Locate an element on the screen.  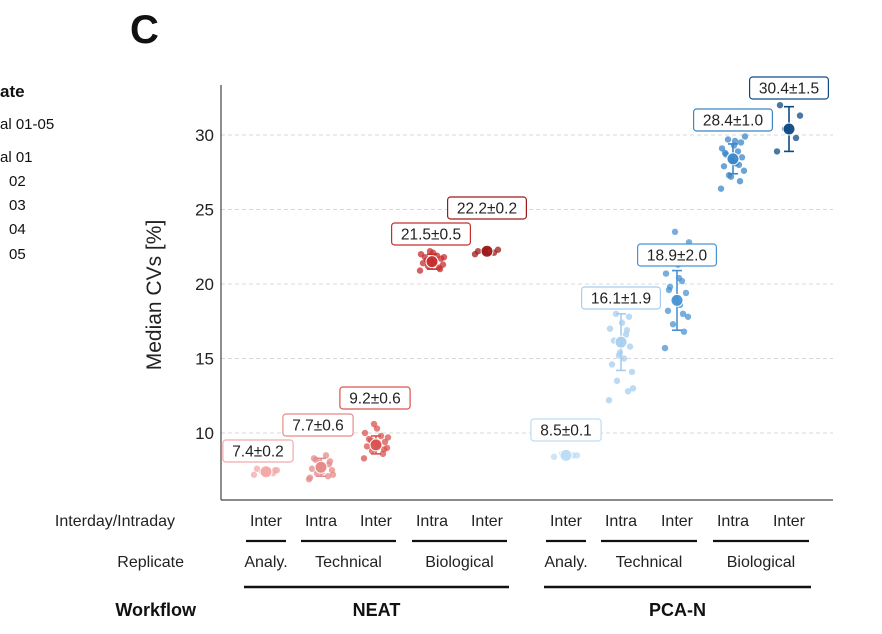
row-label-workflow: Workflow is located at coordinates (156, 610).